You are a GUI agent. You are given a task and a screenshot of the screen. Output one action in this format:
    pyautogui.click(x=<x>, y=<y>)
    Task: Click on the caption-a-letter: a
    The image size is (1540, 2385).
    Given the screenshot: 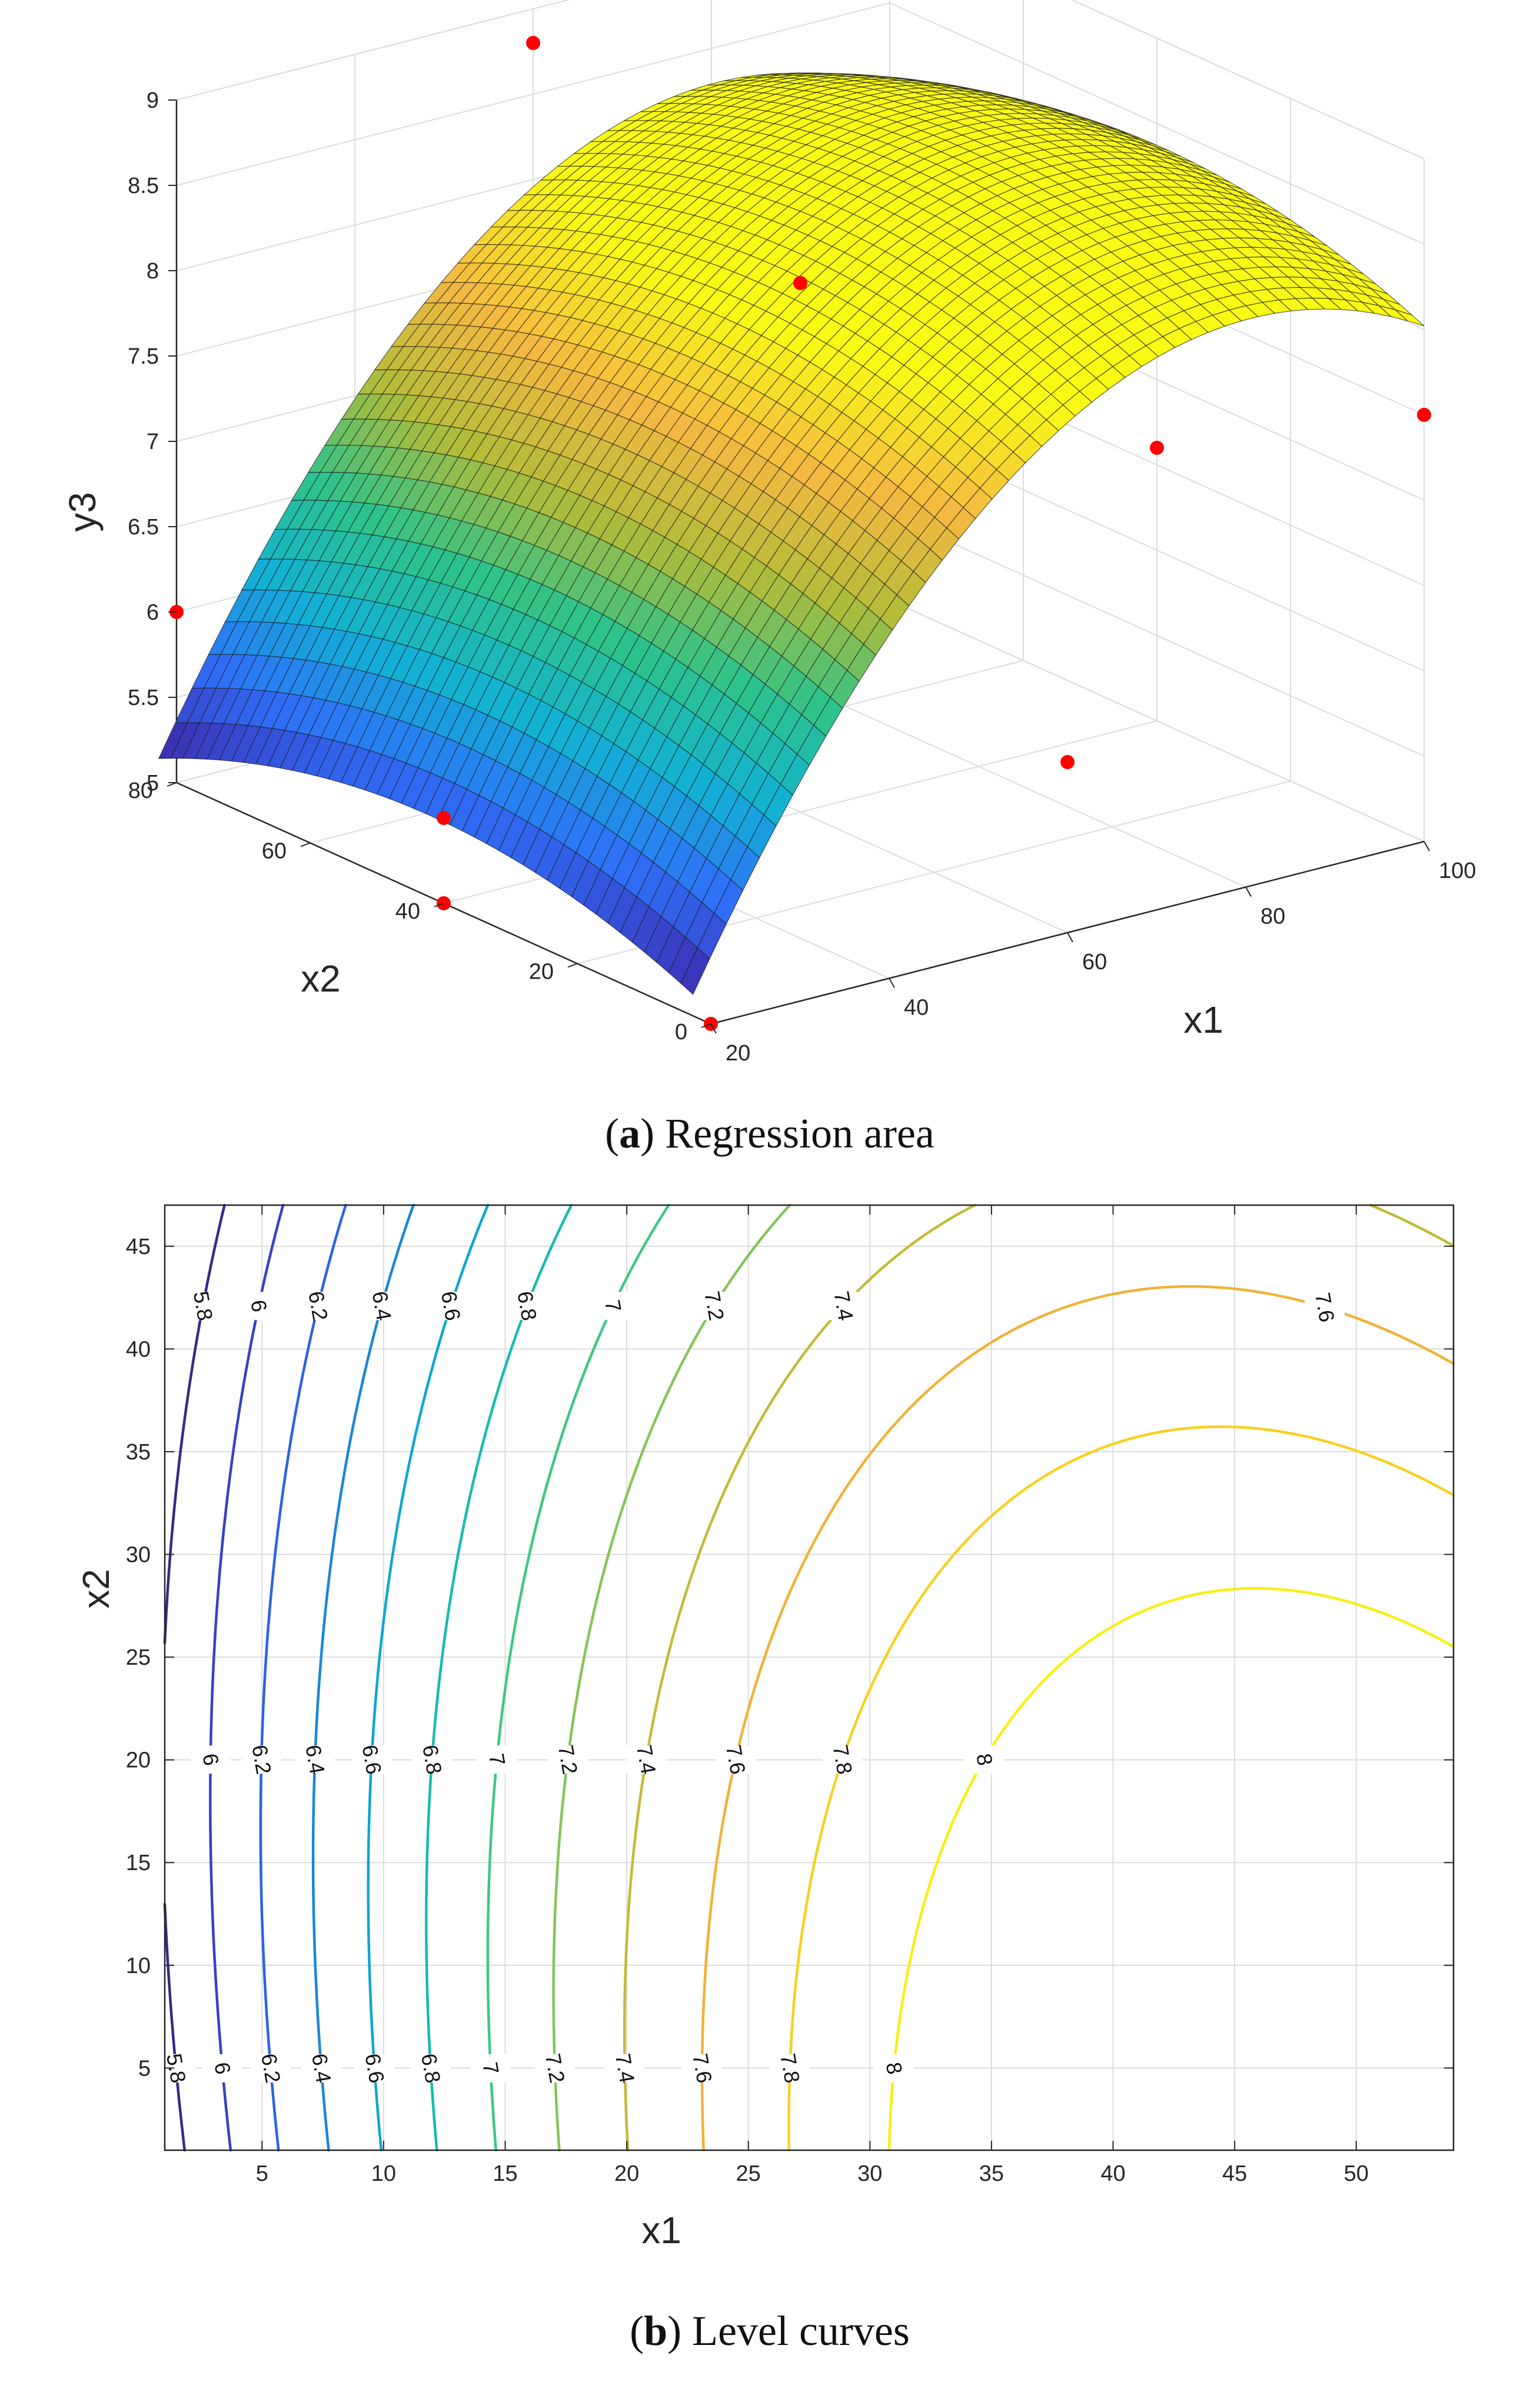 What is the action you would take?
    pyautogui.click(x=629, y=1133)
    